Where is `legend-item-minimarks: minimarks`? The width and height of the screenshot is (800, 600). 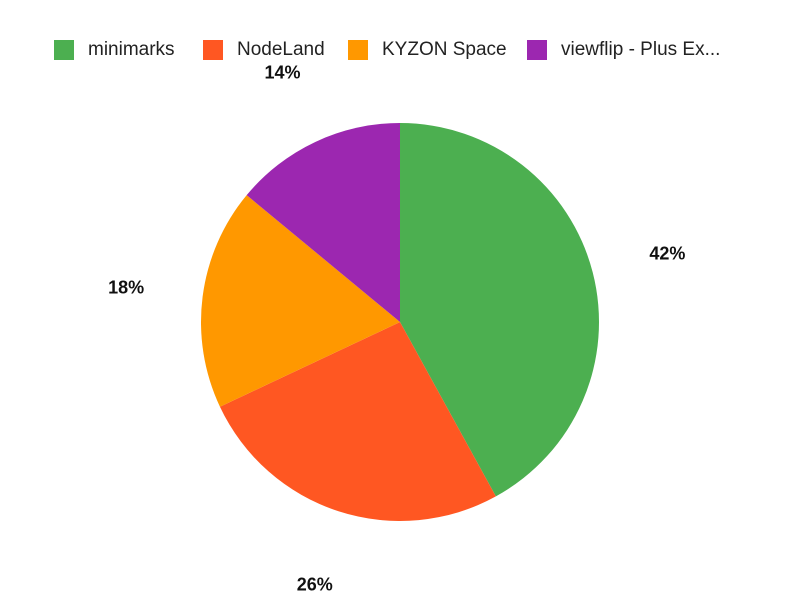
legend-item-minimarks: minimarks is located at coordinates (114, 50).